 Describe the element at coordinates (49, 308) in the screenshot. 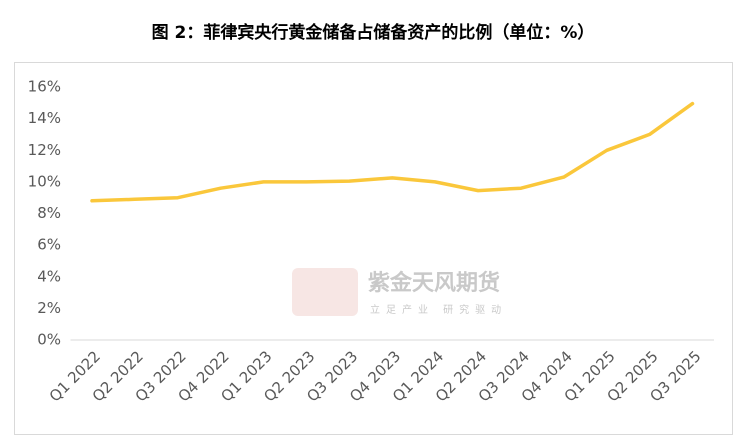

I see `y-tick-label: 2%` at that location.